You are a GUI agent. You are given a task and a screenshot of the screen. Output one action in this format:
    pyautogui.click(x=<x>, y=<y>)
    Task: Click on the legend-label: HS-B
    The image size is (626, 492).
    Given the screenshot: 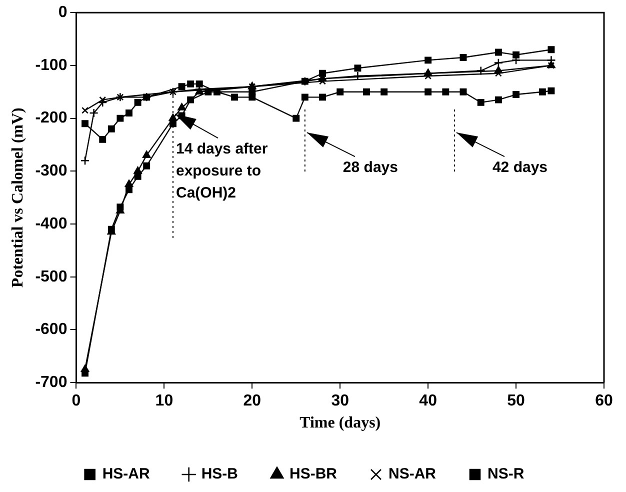 What is the action you would take?
    pyautogui.click(x=219, y=474)
    